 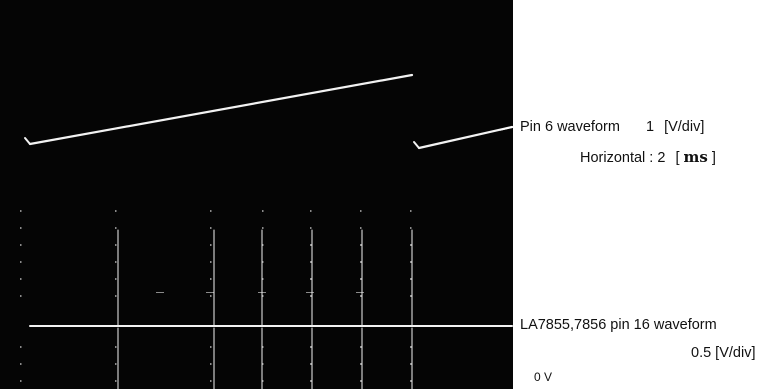 I want to click on horizontal-unit: ms, so click(x=695, y=157).